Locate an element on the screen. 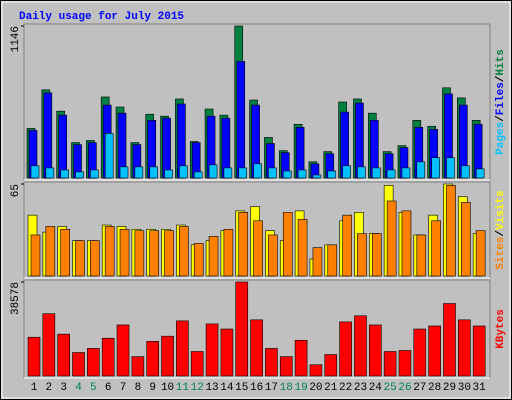 Image resolution: width=512 pixels, height=400 pixels. y-tick-label: 1146 is located at coordinates (16, 39).